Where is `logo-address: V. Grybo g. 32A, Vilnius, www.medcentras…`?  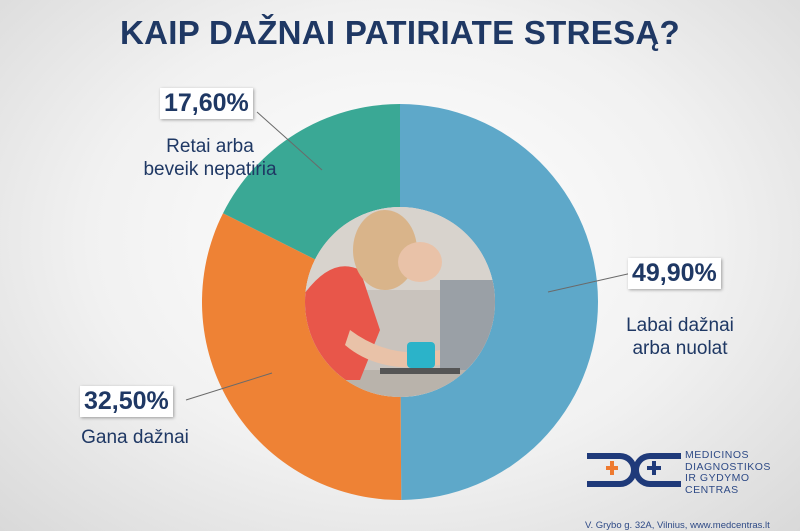 logo-address: V. Grybo g. 32A, Vilnius, www.medcentras… is located at coordinates (677, 525).